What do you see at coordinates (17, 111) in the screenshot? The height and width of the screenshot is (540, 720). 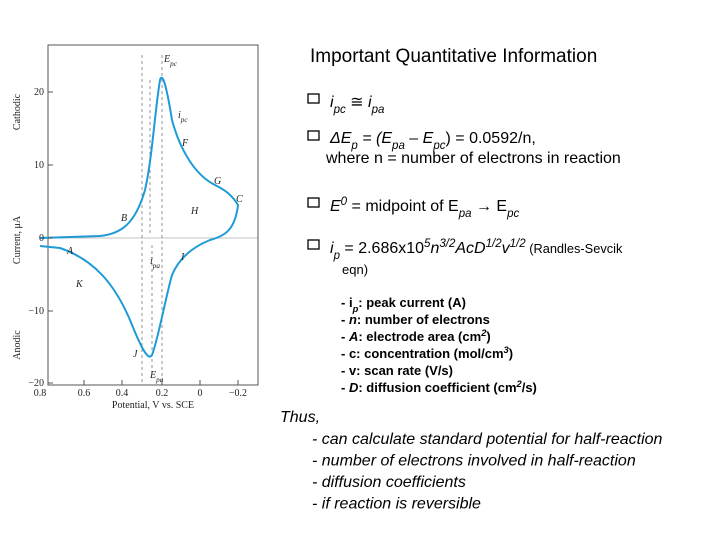 I see `y-axis-label: Cathodic` at bounding box center [17, 111].